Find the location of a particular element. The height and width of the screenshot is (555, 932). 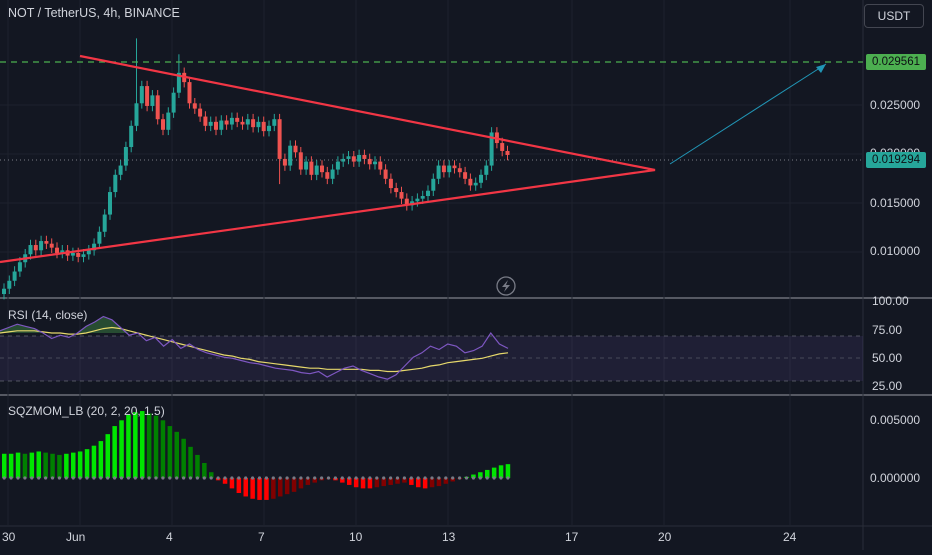

rsi-series is located at coordinates (254, 347).